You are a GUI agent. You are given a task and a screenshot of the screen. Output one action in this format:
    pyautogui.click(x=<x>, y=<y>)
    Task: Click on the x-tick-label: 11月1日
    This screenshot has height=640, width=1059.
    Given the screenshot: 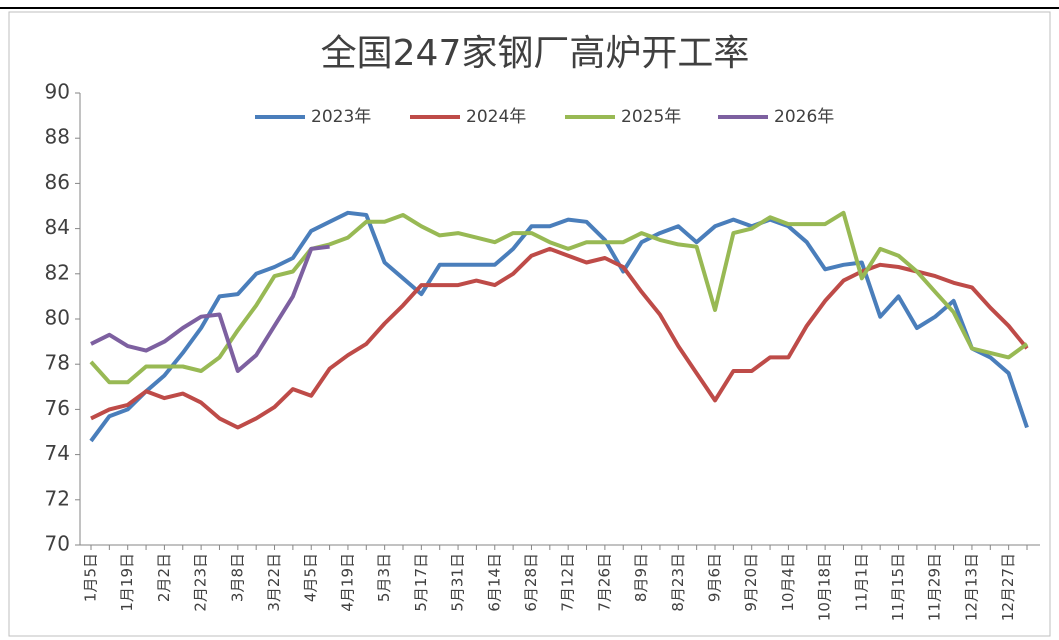 What is the action you would take?
    pyautogui.click(x=861, y=582)
    